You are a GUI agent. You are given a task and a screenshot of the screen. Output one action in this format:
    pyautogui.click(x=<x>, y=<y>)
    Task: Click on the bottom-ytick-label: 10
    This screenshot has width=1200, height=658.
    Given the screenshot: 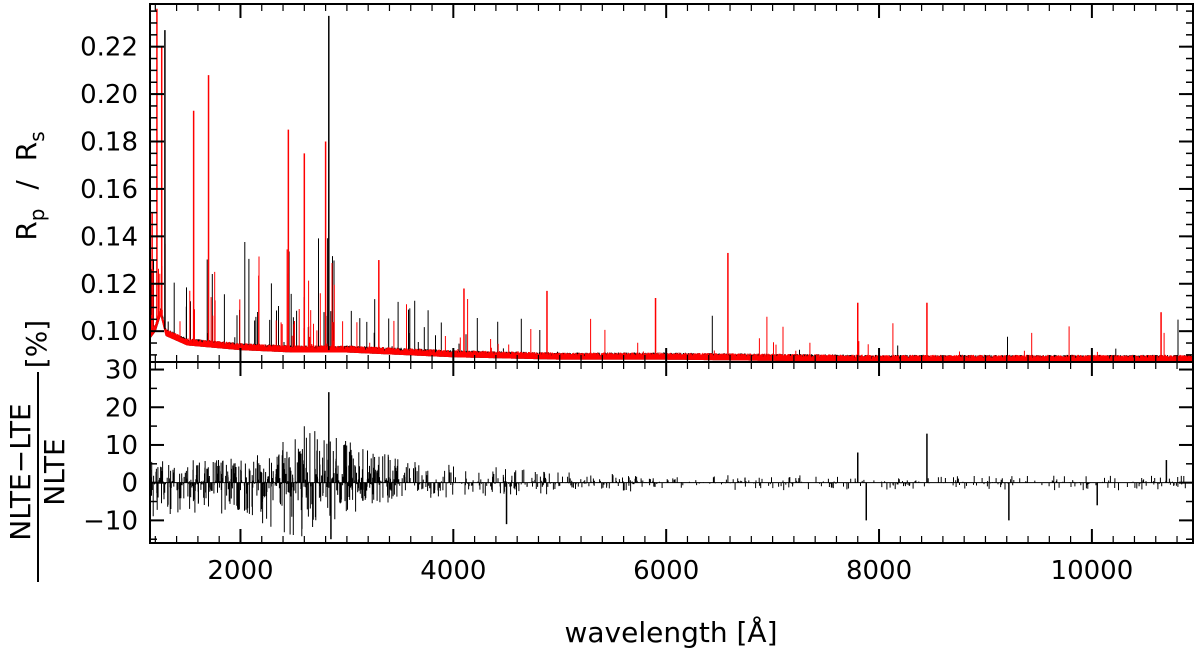 What is the action you would take?
    pyautogui.click(x=121, y=446)
    